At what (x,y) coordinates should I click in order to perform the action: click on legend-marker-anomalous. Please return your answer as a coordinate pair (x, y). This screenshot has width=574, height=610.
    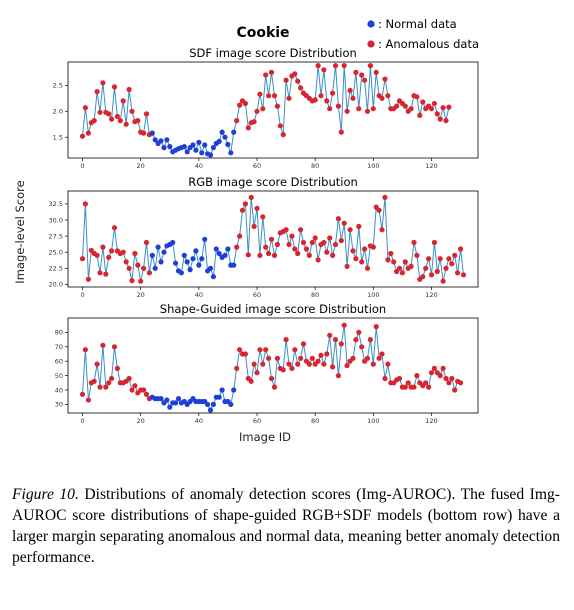
    Looking at the image, I should click on (371, 44).